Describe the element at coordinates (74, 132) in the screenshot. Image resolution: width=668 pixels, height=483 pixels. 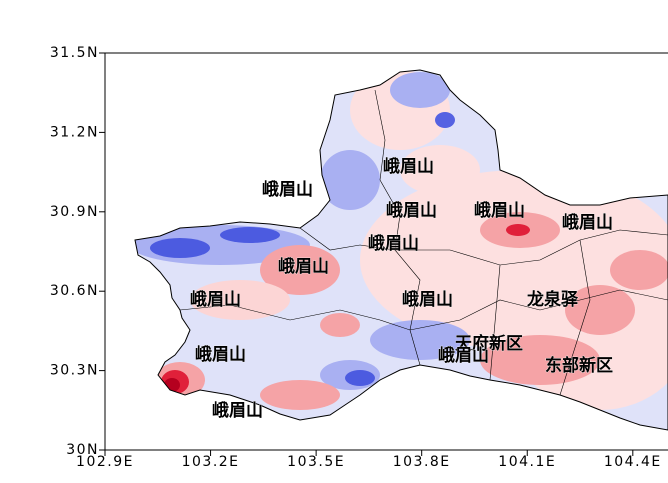
I see `y-tick-label: 31.2N` at that location.